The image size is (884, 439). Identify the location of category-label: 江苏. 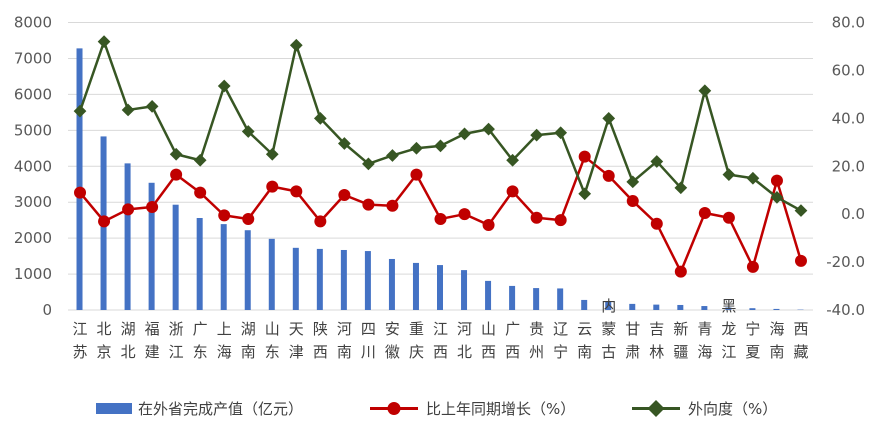
(80, 340).